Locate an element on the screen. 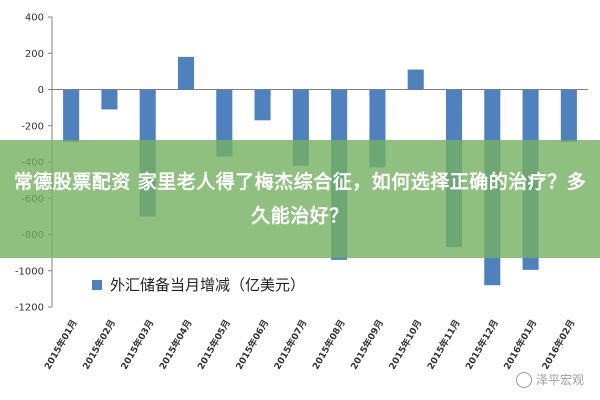  x-tick-label: 2016年02月 is located at coordinates (558, 345).